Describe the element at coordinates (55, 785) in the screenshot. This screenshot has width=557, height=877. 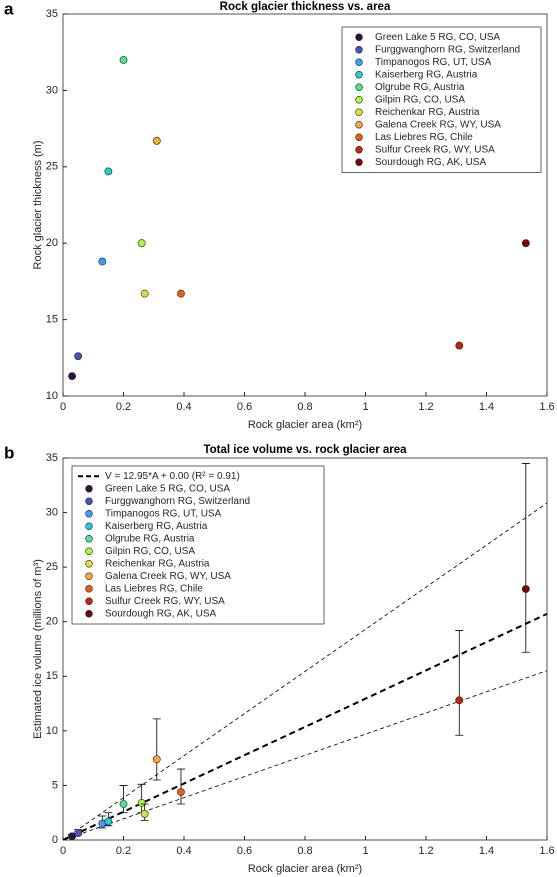
I see `y-tick-label: 5` at that location.